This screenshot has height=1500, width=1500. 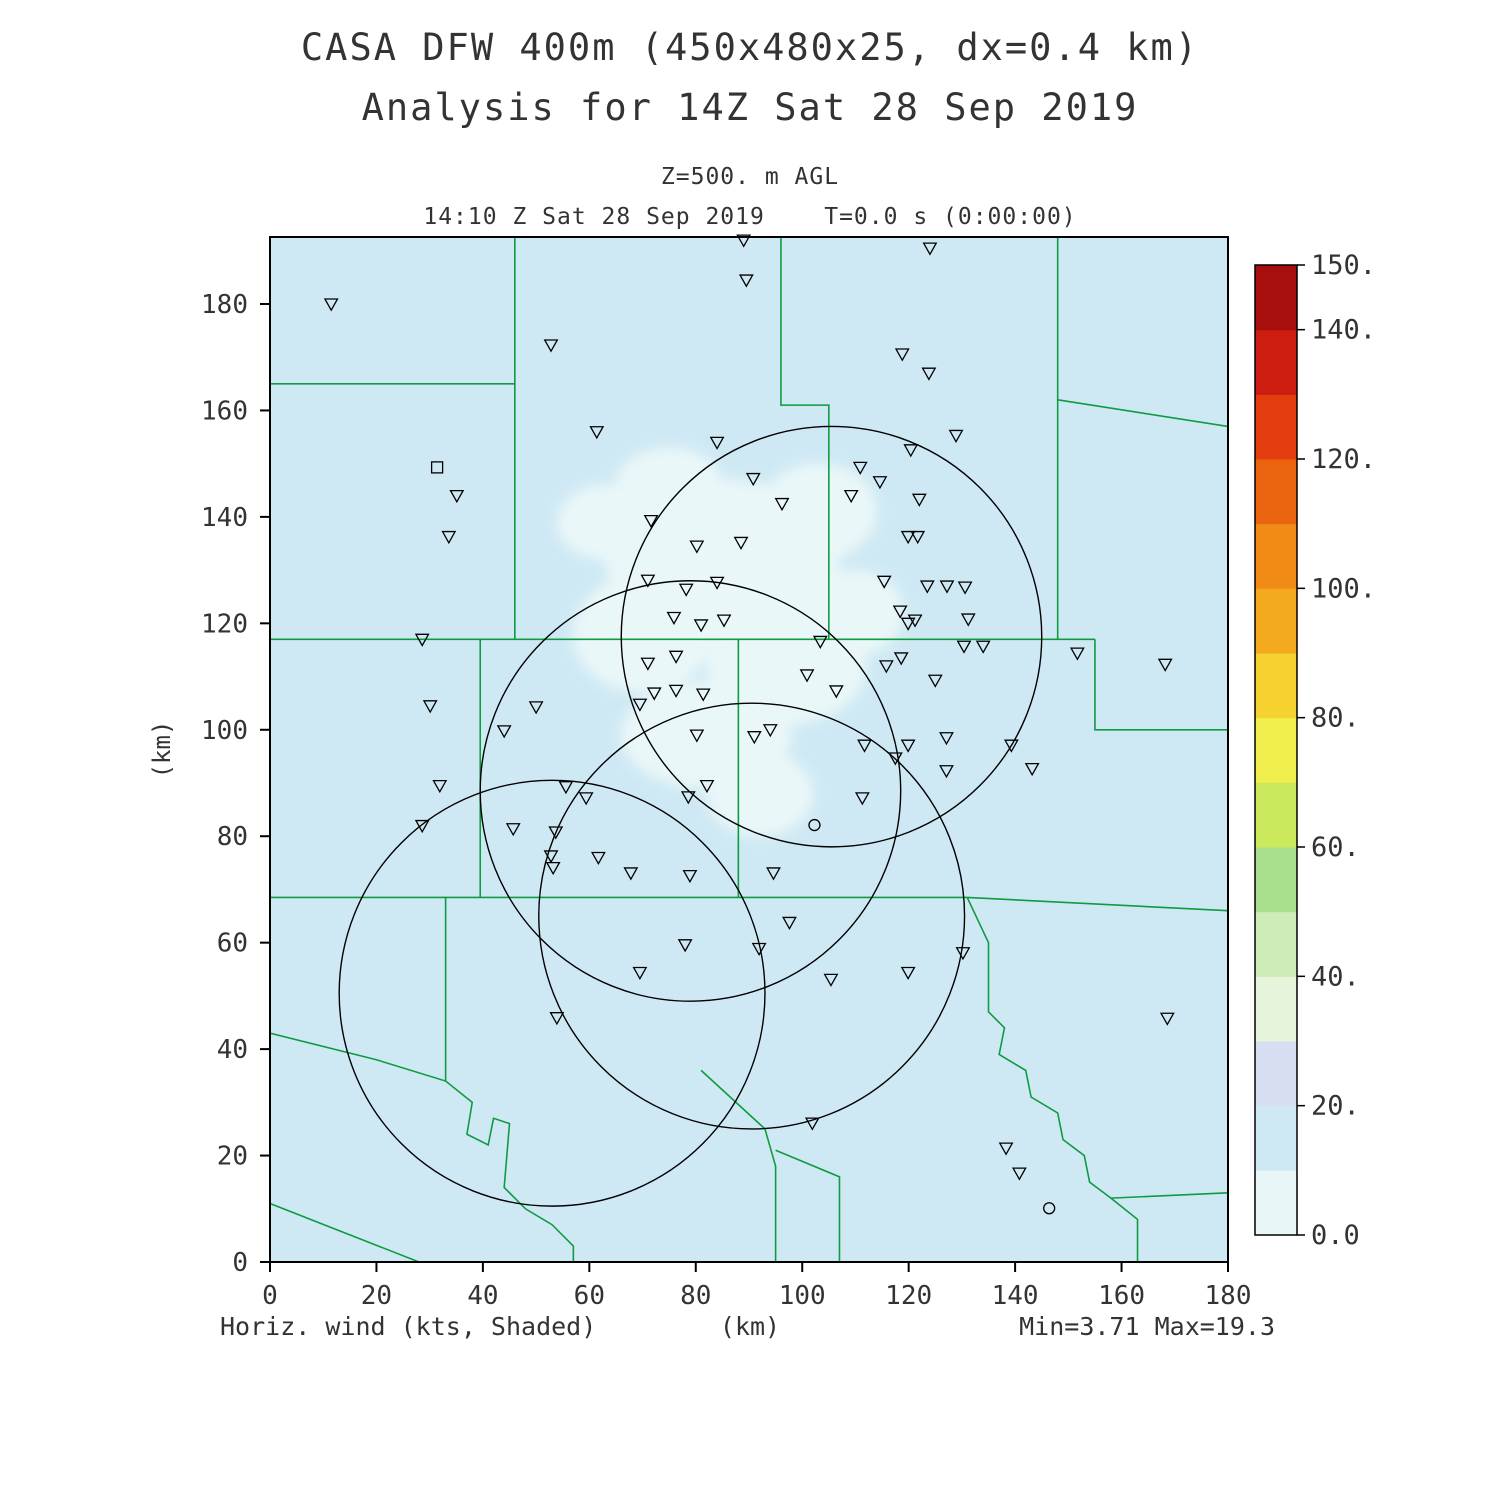 I want to click on y-axis-label: (km), so click(x=162, y=750).